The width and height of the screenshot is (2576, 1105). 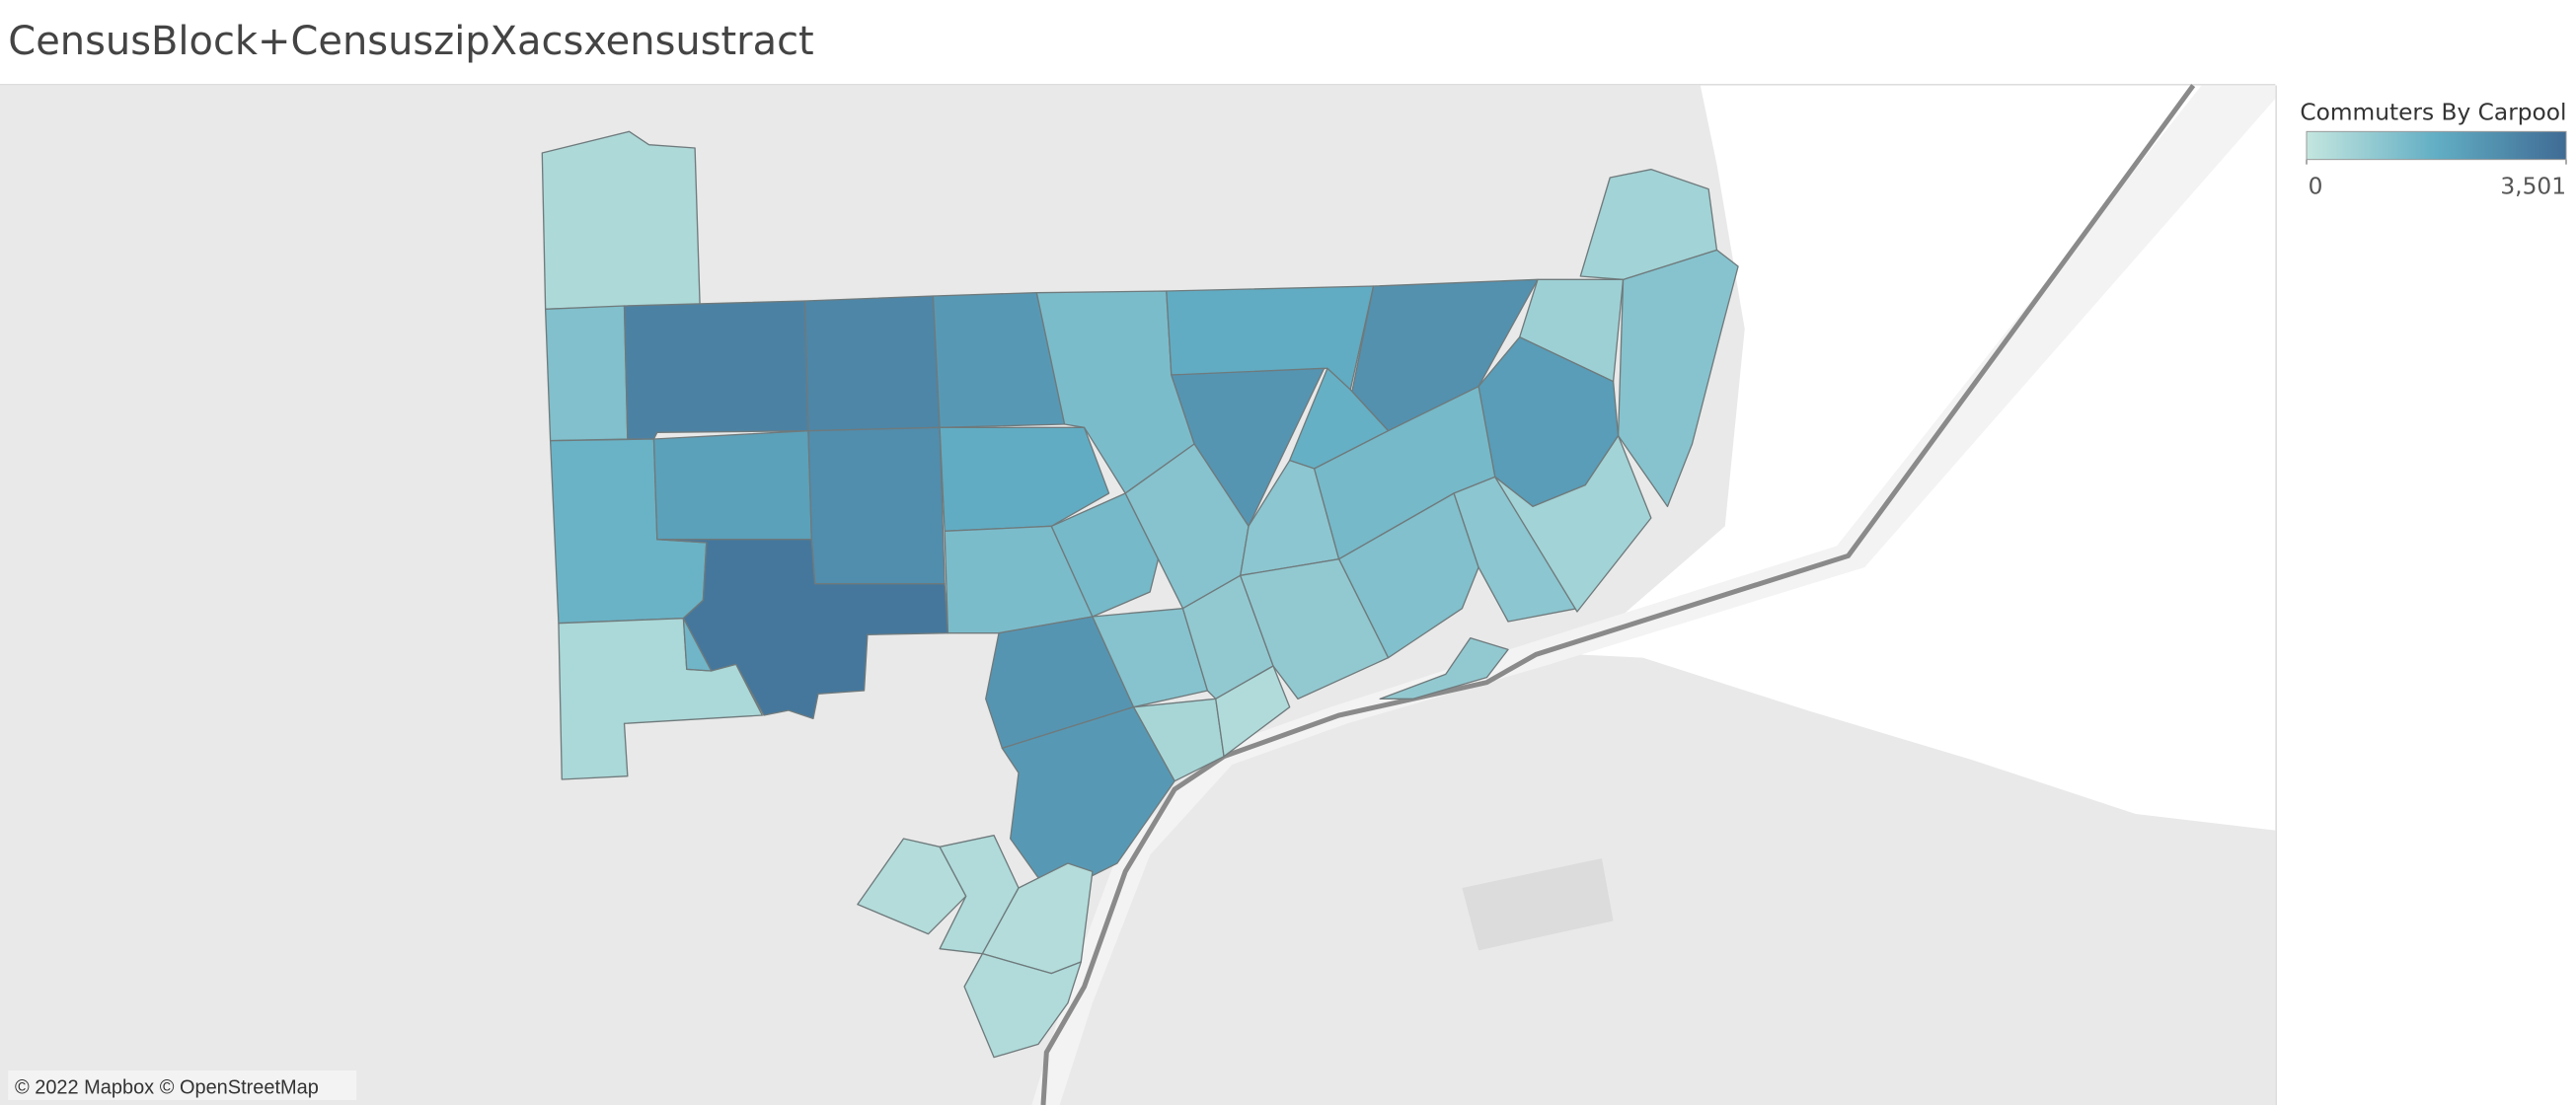 I want to click on legend-ramp, so click(x=2436, y=145).